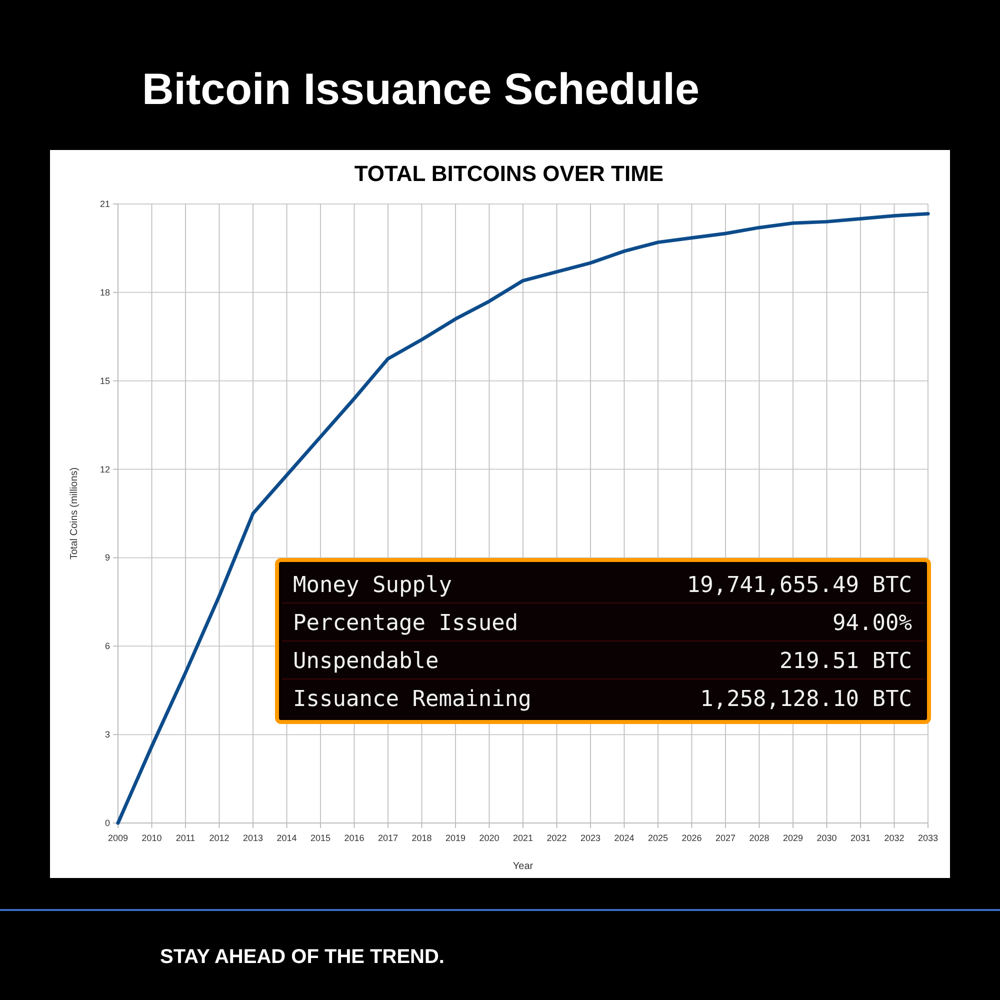 Image resolution: width=1000 pixels, height=1000 pixels. What do you see at coordinates (624, 838) in the screenshot?
I see `x-tick-label: 2024` at bounding box center [624, 838].